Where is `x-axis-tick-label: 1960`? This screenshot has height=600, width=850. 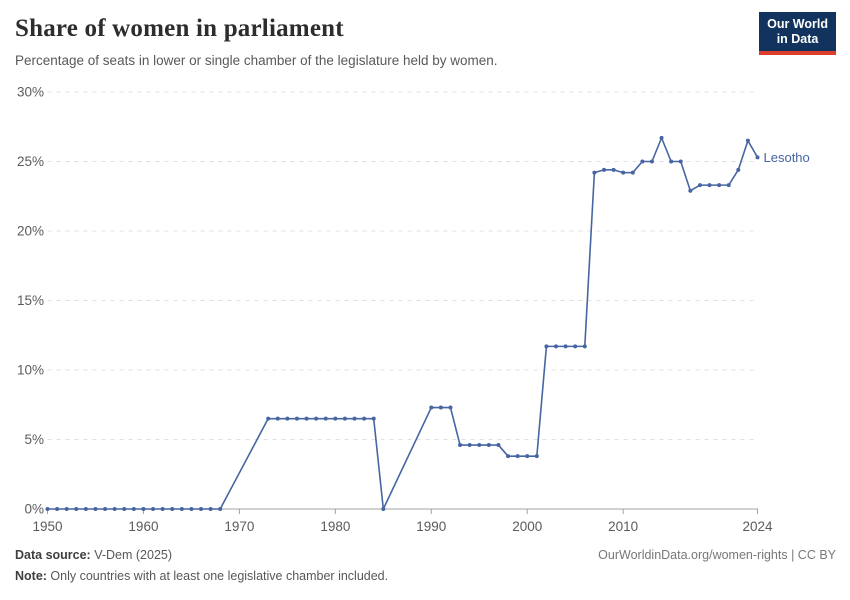
x-axis-tick-label: 1960 is located at coordinates (143, 526).